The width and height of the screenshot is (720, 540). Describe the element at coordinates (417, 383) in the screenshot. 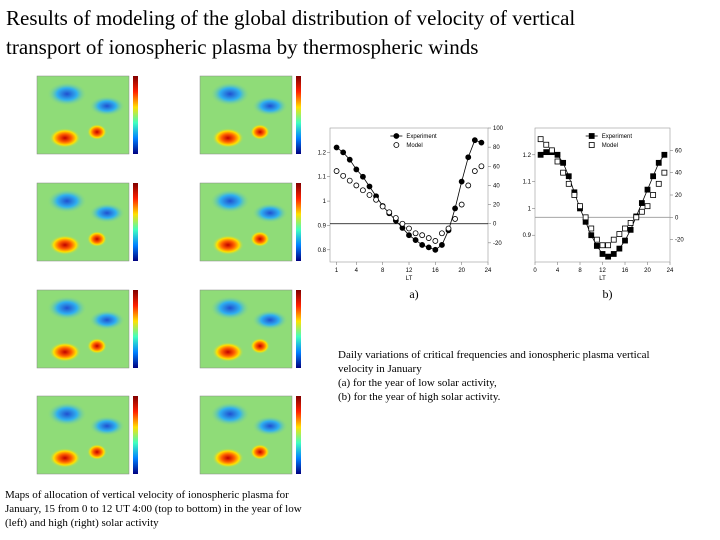

I see `caption-line: (a) for the year of low solar activity,` at that location.